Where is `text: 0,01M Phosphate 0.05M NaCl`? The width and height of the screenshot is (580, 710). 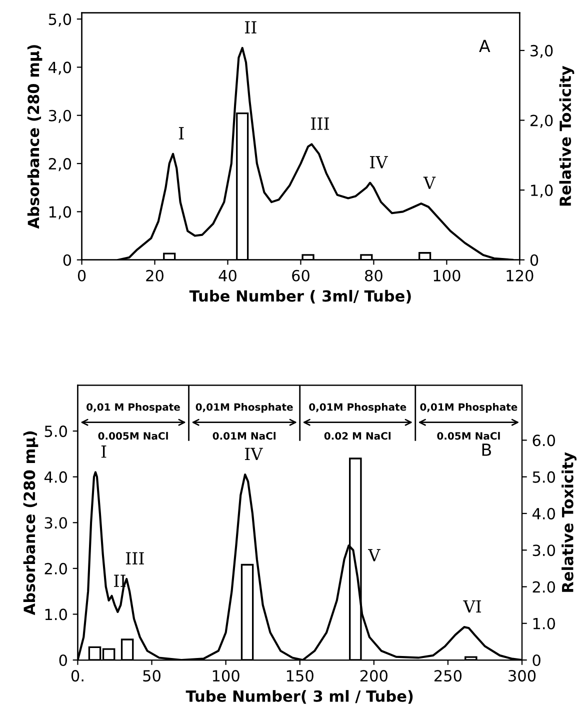 text: 0,01M Phosphate 0.05M NaCl is located at coordinates (469, 421).